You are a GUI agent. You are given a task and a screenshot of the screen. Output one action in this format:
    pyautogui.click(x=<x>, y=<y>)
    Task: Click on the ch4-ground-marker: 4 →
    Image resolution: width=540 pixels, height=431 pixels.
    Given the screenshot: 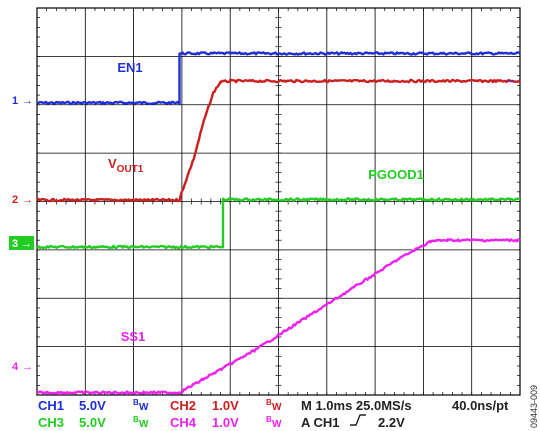 What is the action you would take?
    pyautogui.click(x=22, y=367)
    